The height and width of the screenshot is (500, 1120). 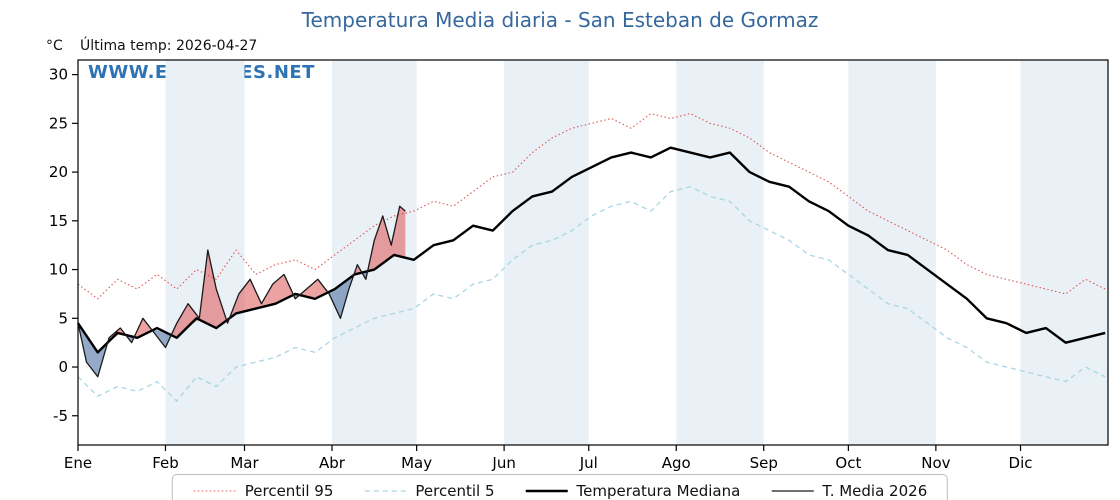 What do you see at coordinates (658, 491) in the screenshot?
I see `legend-label: Temperatura Mediana` at bounding box center [658, 491].